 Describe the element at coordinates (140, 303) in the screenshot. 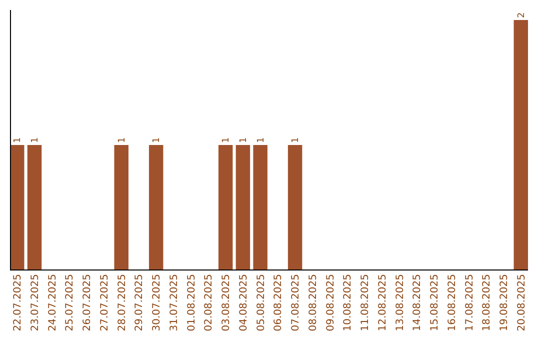

I see `x-tick-label: 29.07.2025` at that location.